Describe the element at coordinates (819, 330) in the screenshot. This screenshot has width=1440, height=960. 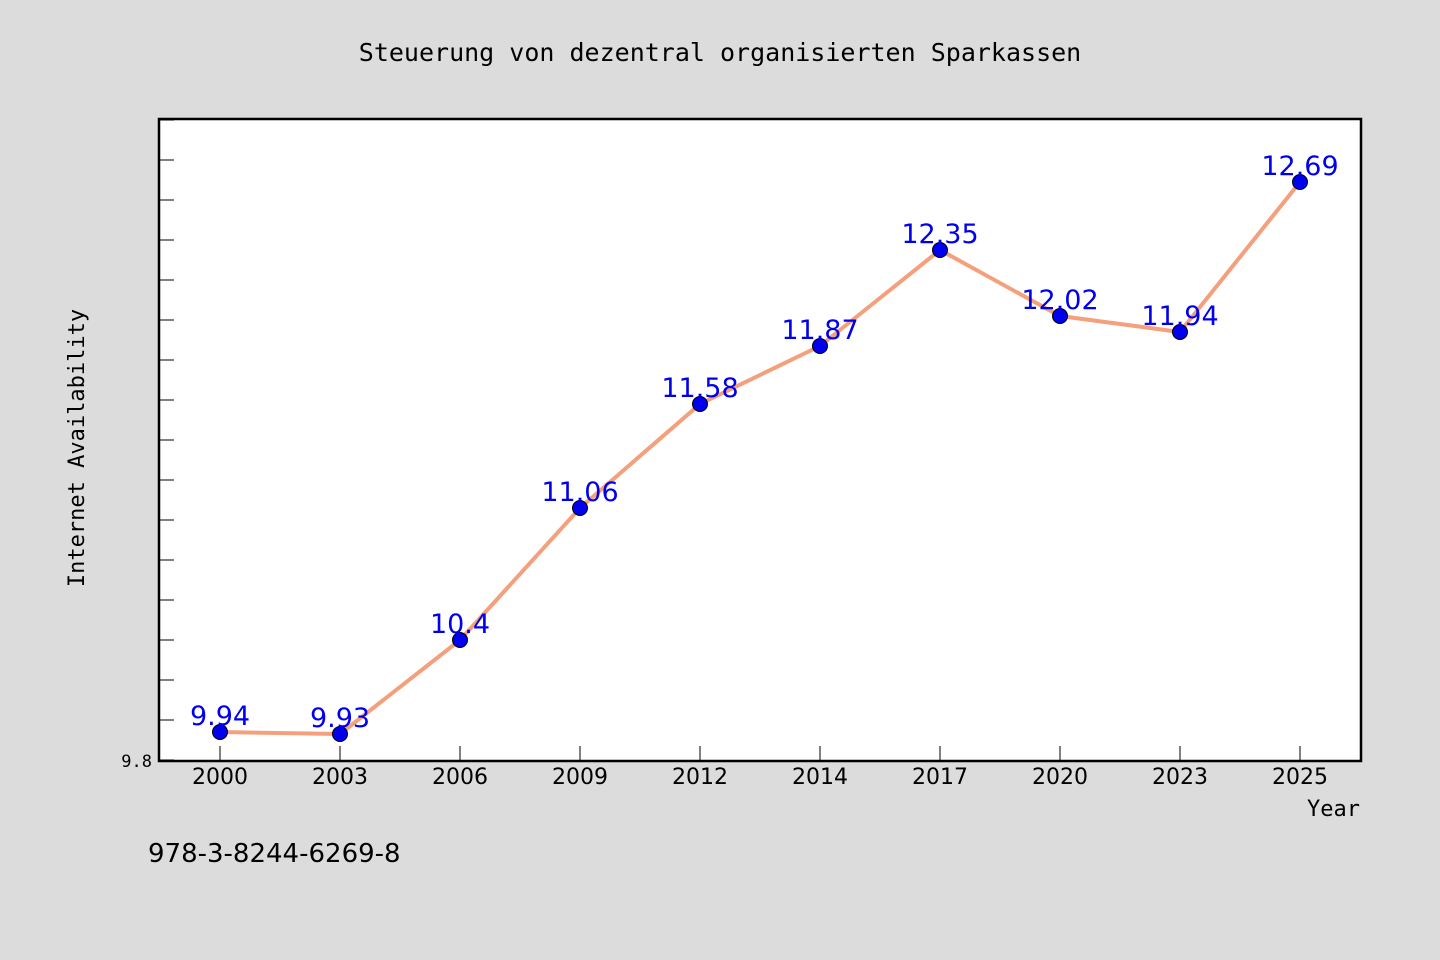
I see `data-label: 11.87` at that location.